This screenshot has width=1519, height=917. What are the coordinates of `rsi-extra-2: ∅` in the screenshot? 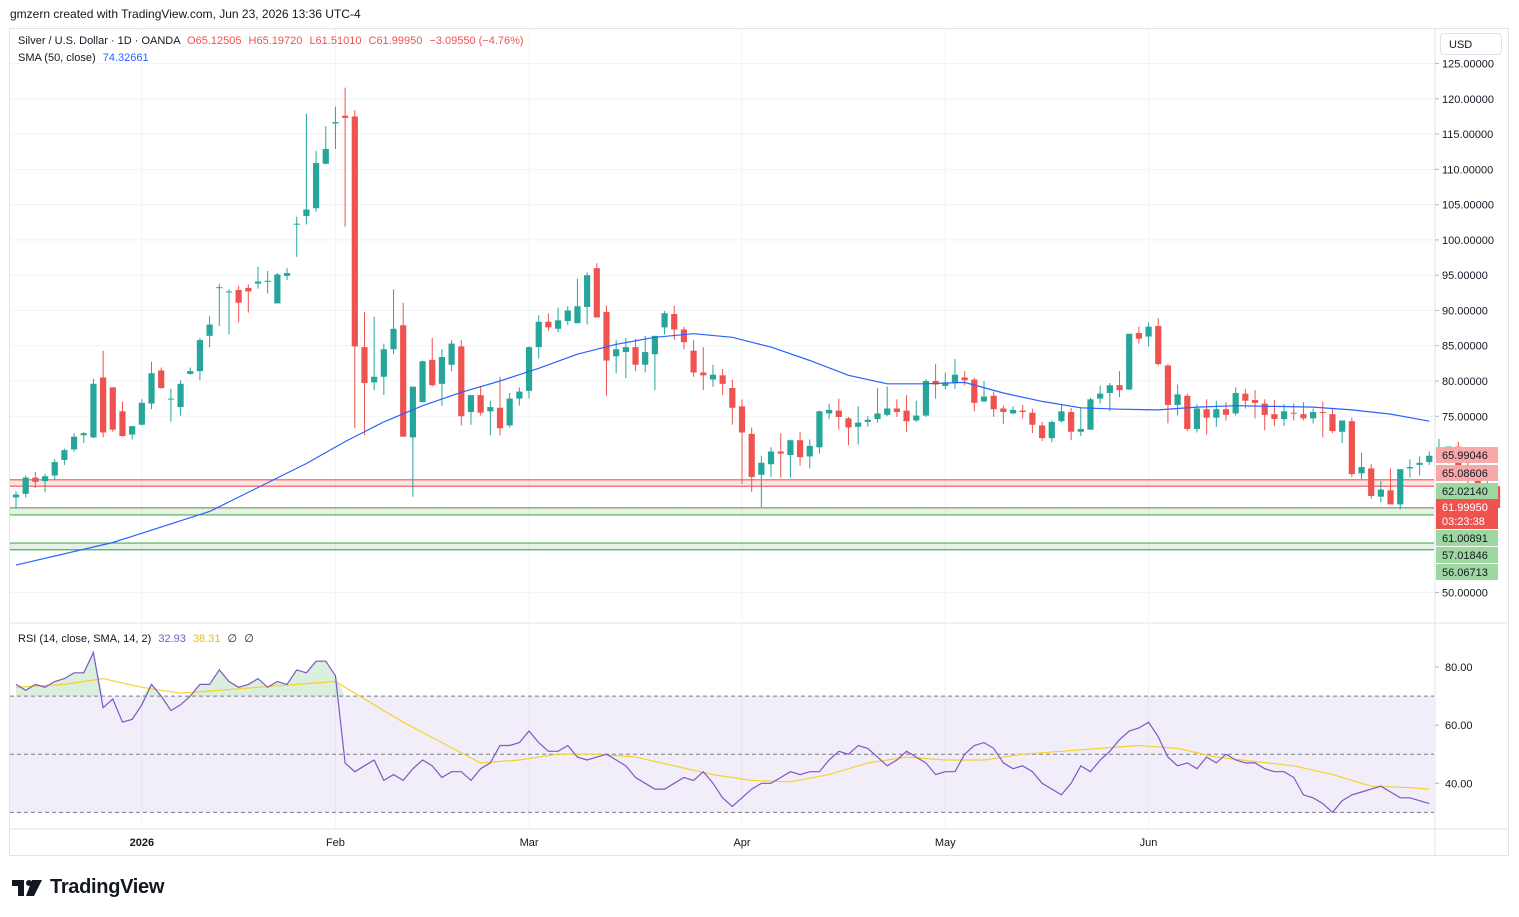 It's located at (249, 639).